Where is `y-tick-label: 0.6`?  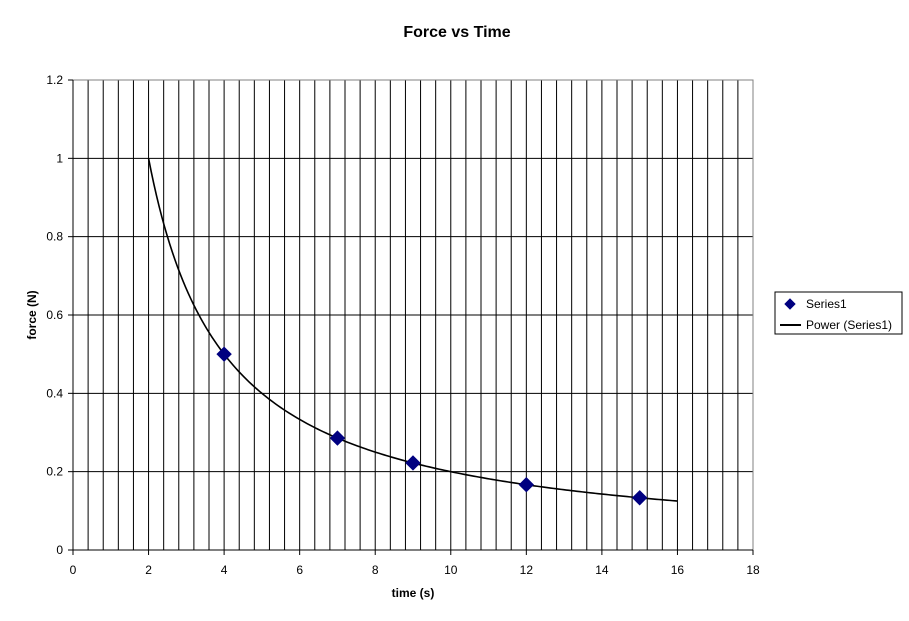 y-tick-label: 0.6 is located at coordinates (54, 315).